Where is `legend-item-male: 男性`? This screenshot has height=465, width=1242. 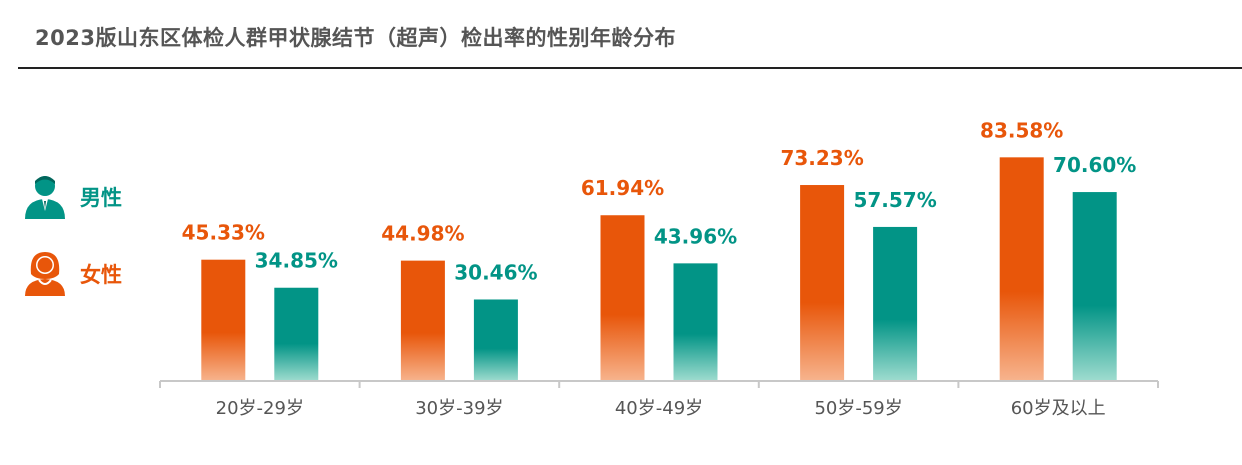 legend-item-male: 男性 is located at coordinates (72, 197).